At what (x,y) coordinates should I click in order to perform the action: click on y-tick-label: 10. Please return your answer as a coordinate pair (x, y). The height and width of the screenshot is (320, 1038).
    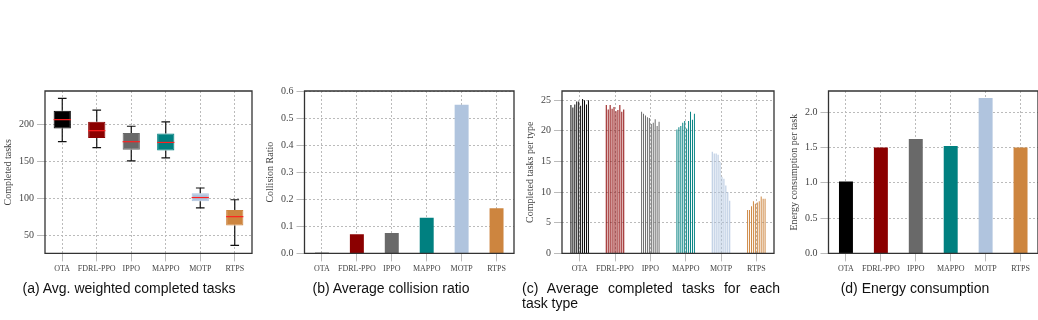
    Looking at the image, I should click on (546, 191).